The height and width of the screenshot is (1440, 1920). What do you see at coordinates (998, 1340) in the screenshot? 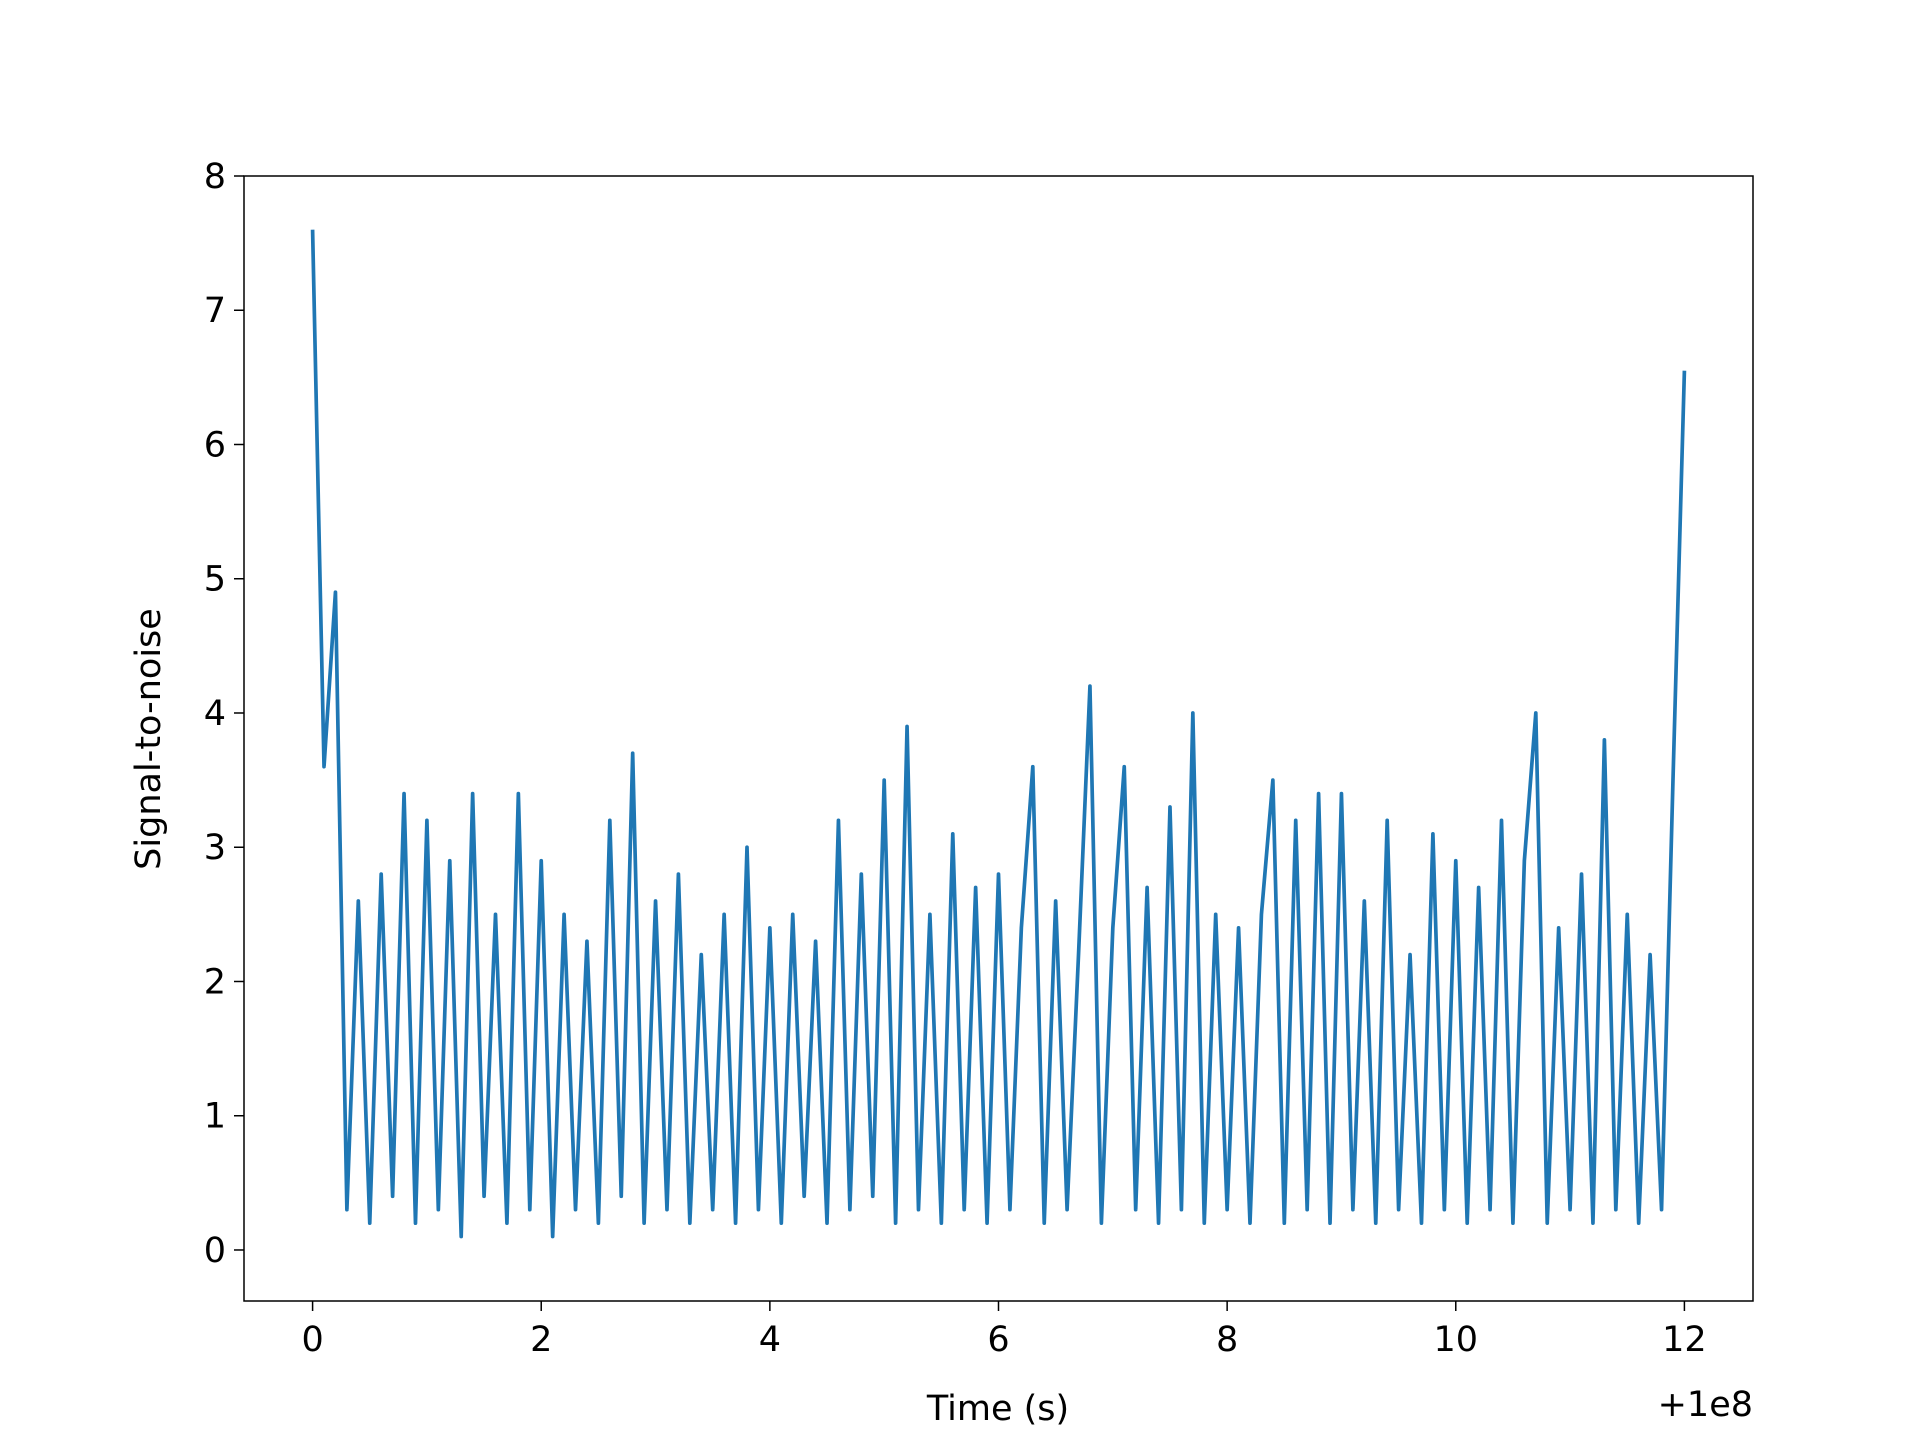
I see `x-tick-label: 6` at bounding box center [998, 1340].